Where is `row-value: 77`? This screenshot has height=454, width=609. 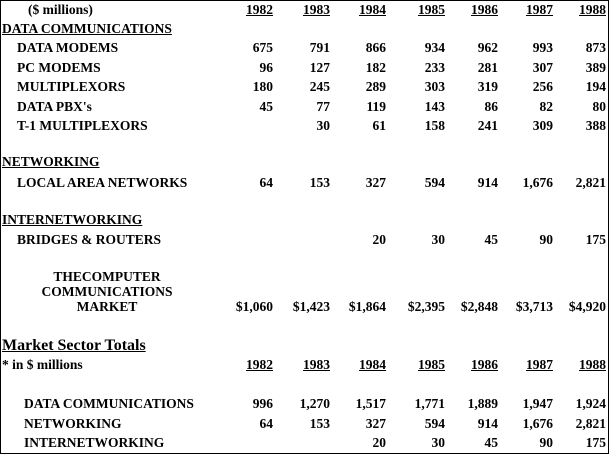 row-value: 77 is located at coordinates (323, 106).